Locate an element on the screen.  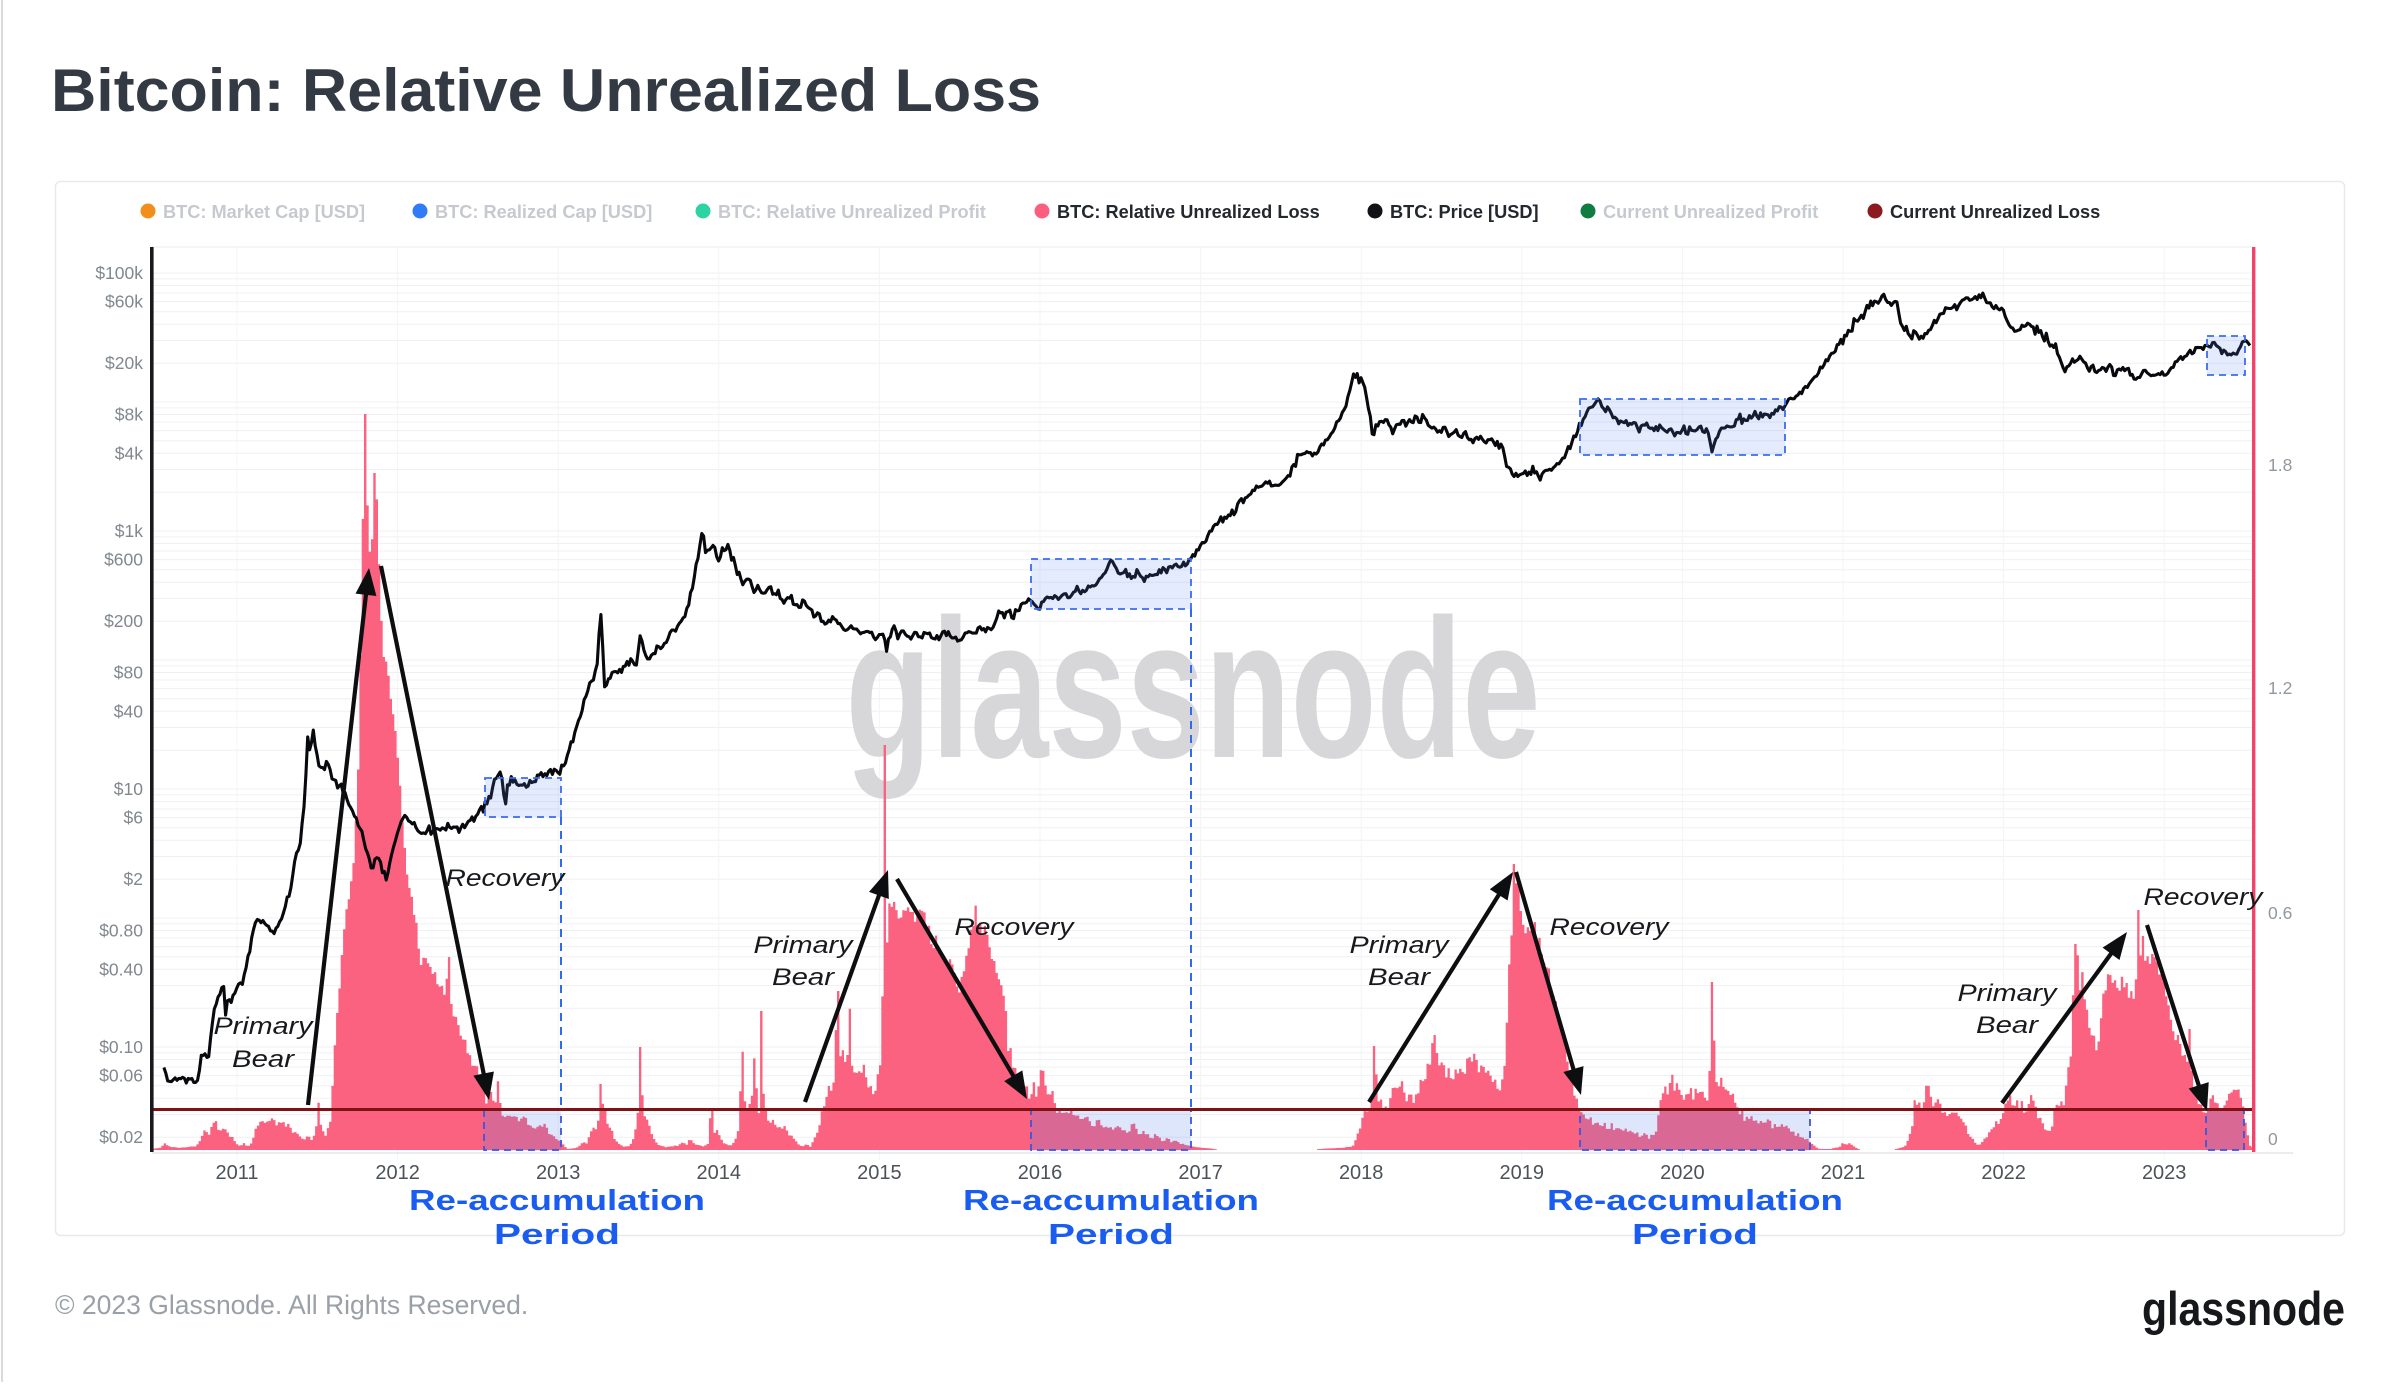
svg-text: Current Unrealized Loss is located at coordinates (1995, 212).